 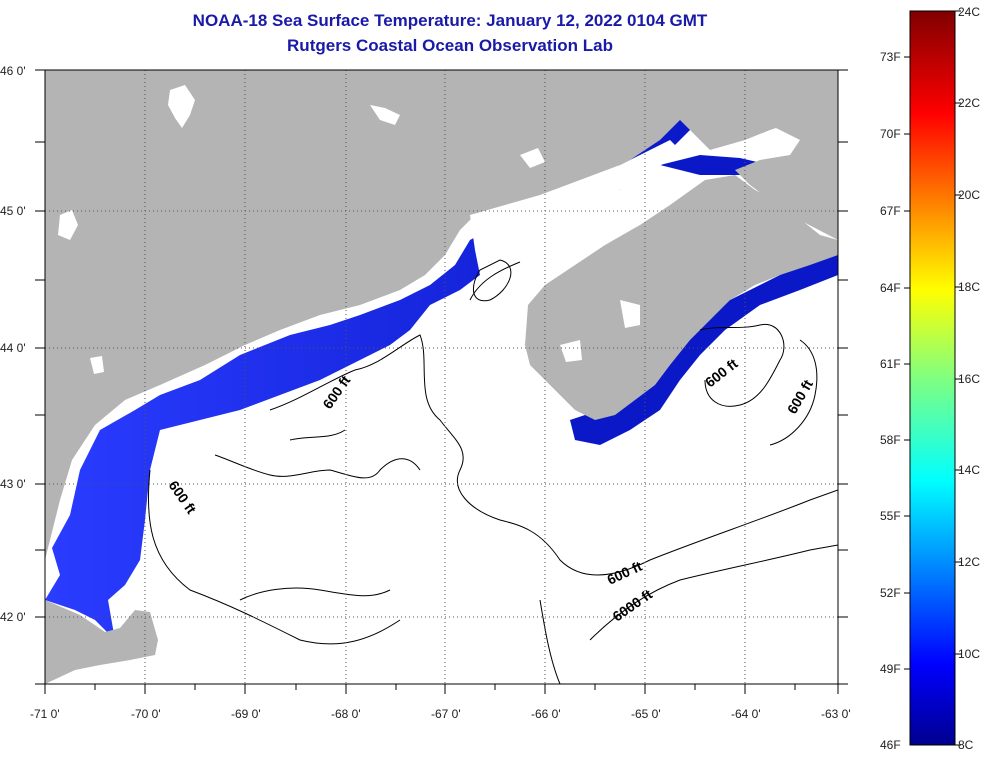 What do you see at coordinates (681, 297) in the screenshot?
I see `land-nova-scotia` at bounding box center [681, 297].